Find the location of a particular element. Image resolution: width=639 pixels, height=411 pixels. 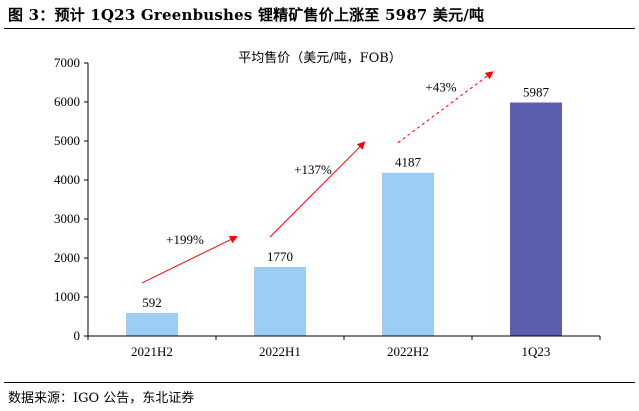

y-tick-label: 5000 is located at coordinates (67, 140).